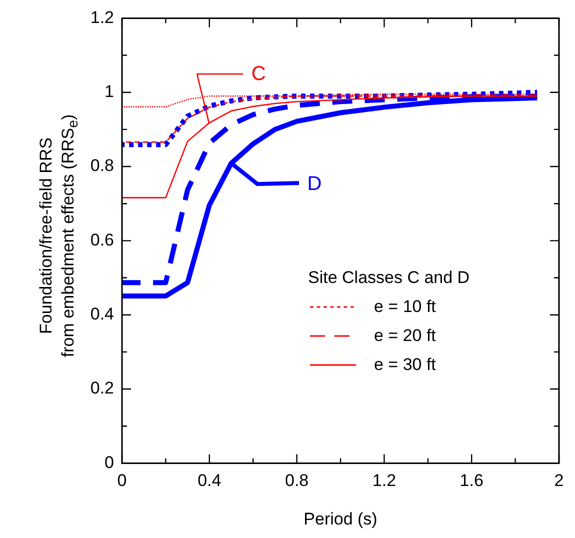 This screenshot has width=575, height=538. What do you see at coordinates (258, 74) in the screenshot?
I see `annotation: C` at bounding box center [258, 74].